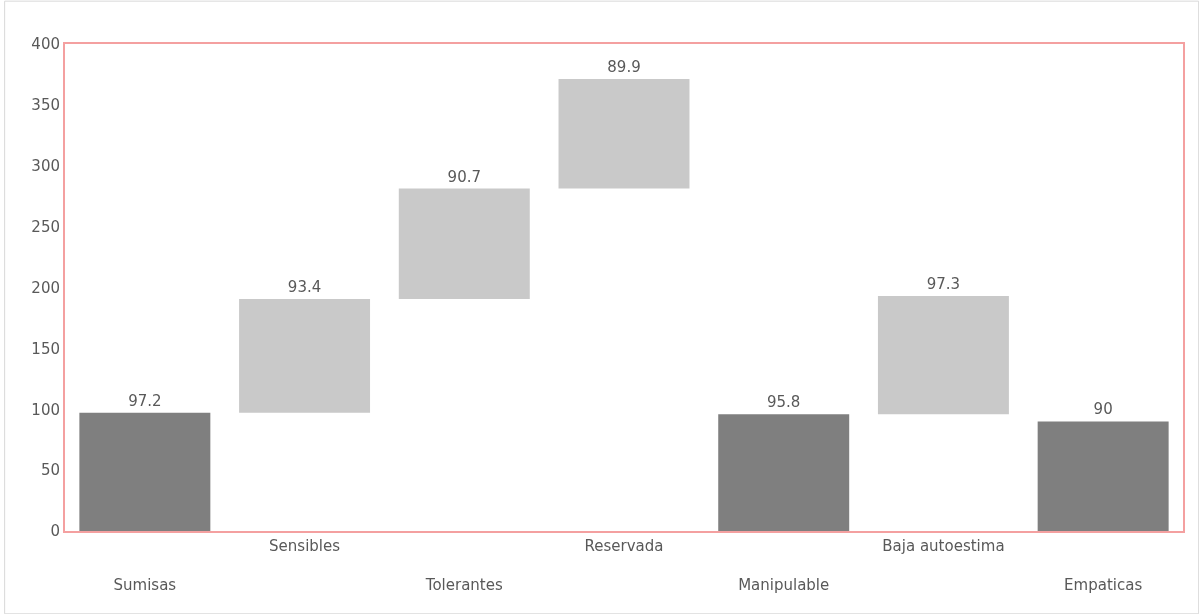 The width and height of the screenshot is (1199, 614). I want to click on y-tick-label: 150, so click(45, 348).